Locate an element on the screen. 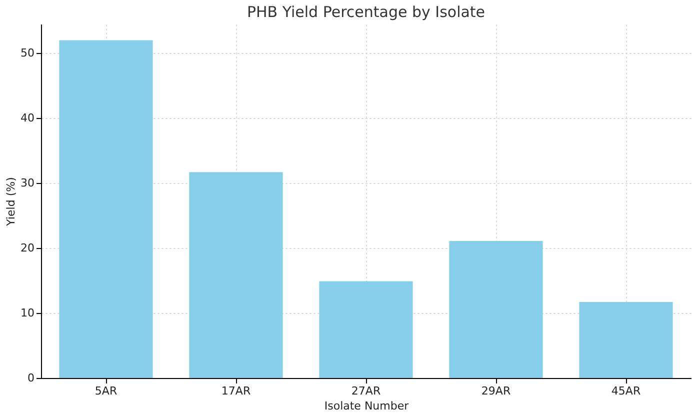 The image size is (696, 416). x-tick-label: 29AR is located at coordinates (496, 391).